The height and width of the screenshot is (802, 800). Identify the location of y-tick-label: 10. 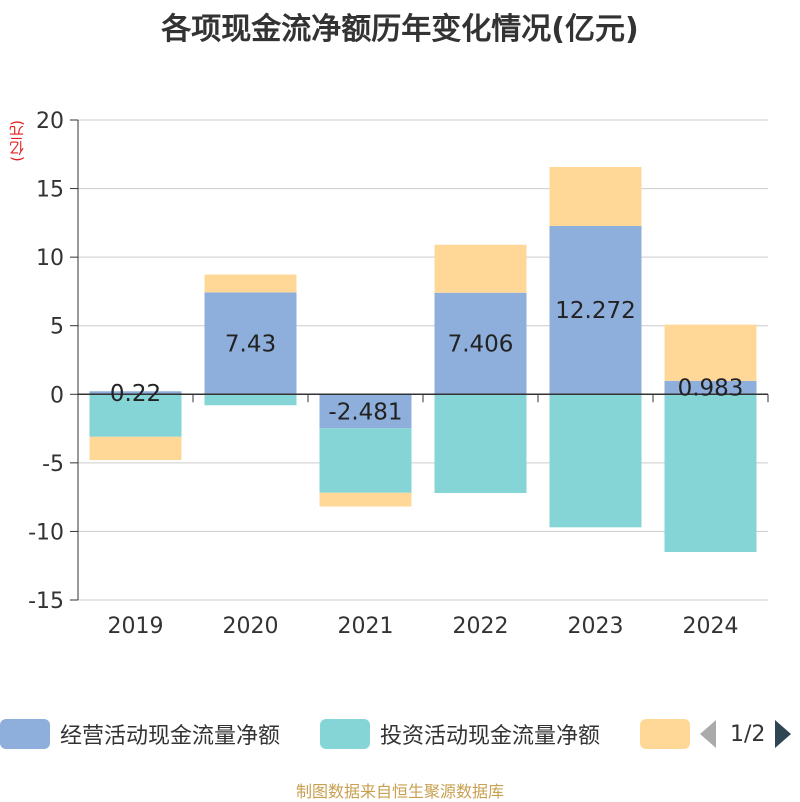
(50, 258).